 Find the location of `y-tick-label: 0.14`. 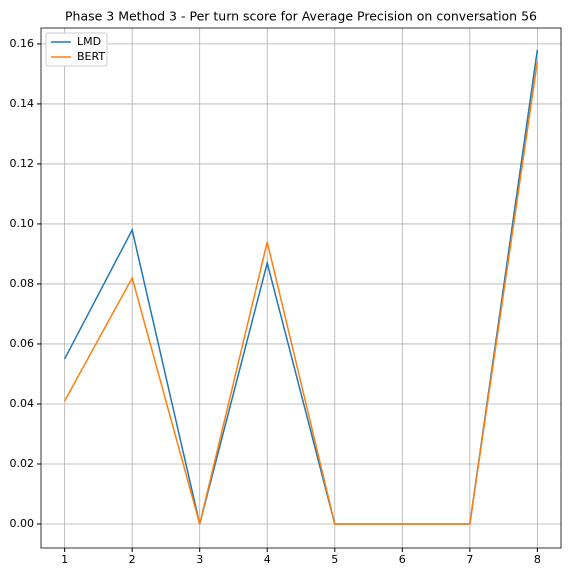

y-tick-label: 0.14 is located at coordinates (22, 103).